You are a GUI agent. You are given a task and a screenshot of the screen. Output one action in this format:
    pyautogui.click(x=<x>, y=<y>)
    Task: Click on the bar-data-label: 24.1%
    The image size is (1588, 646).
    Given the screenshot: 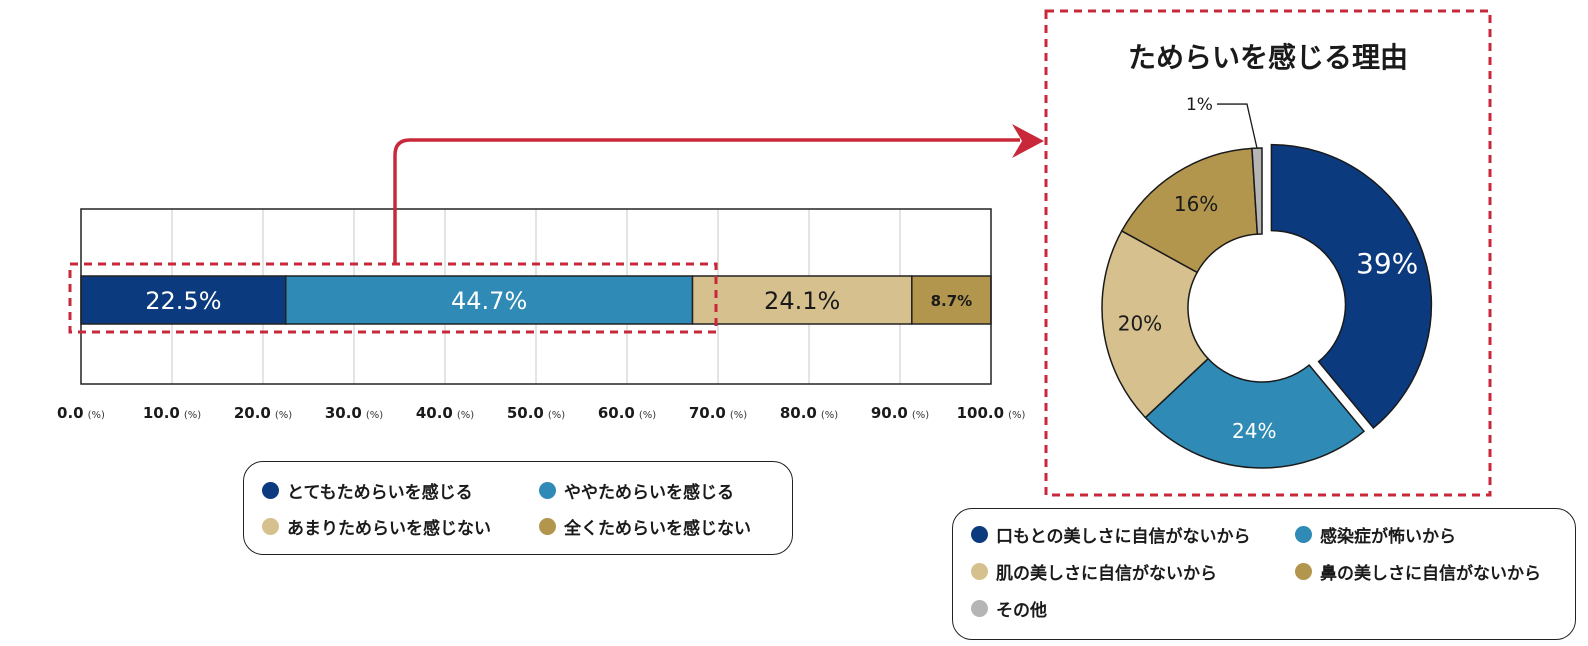 What is the action you would take?
    pyautogui.click(x=802, y=301)
    